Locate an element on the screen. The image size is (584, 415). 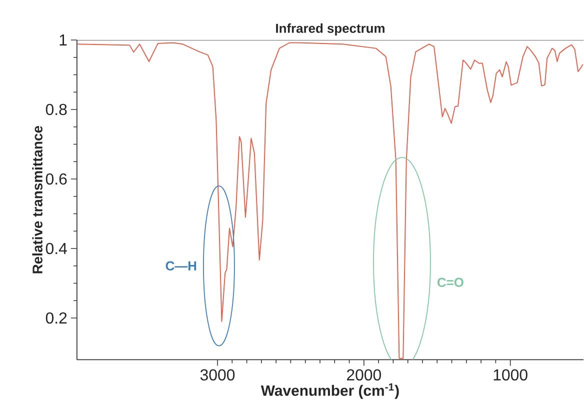
y-tick-label: 0.4 is located at coordinates (56, 248).